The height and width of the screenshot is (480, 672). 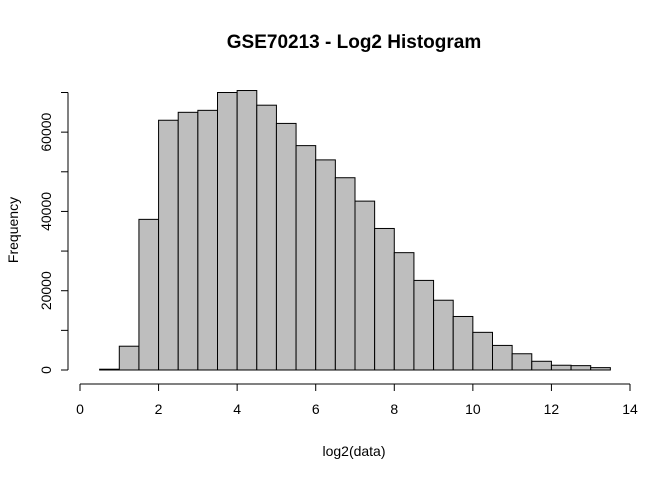 I want to click on y-tick-label-0: 0, so click(x=46, y=370).